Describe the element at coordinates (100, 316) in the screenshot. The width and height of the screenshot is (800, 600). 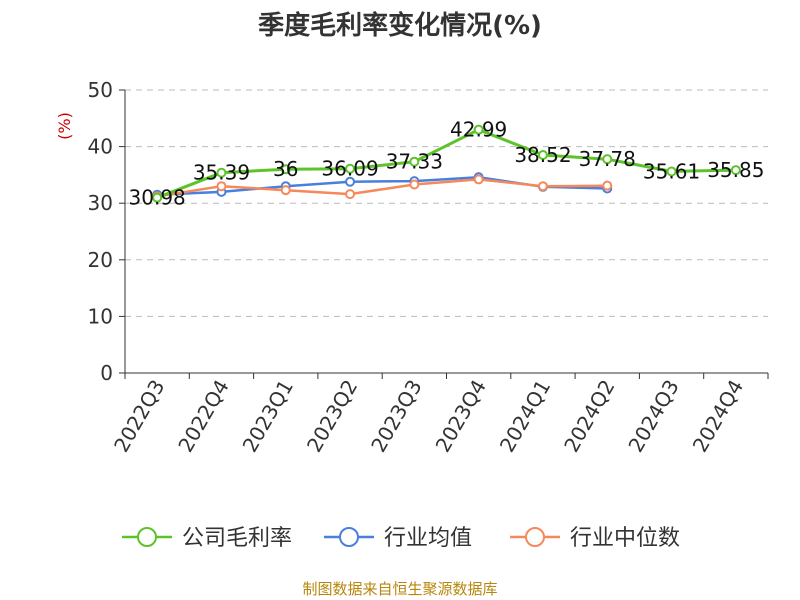
I see `y-tick-label-10: 10` at that location.